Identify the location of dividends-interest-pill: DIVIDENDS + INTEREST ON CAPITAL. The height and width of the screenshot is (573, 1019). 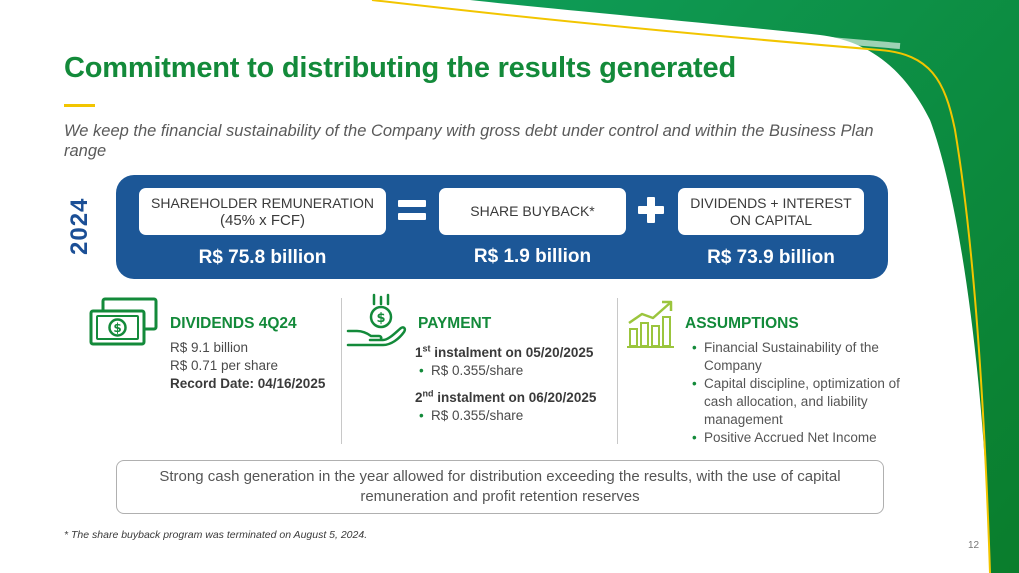
(771, 211).